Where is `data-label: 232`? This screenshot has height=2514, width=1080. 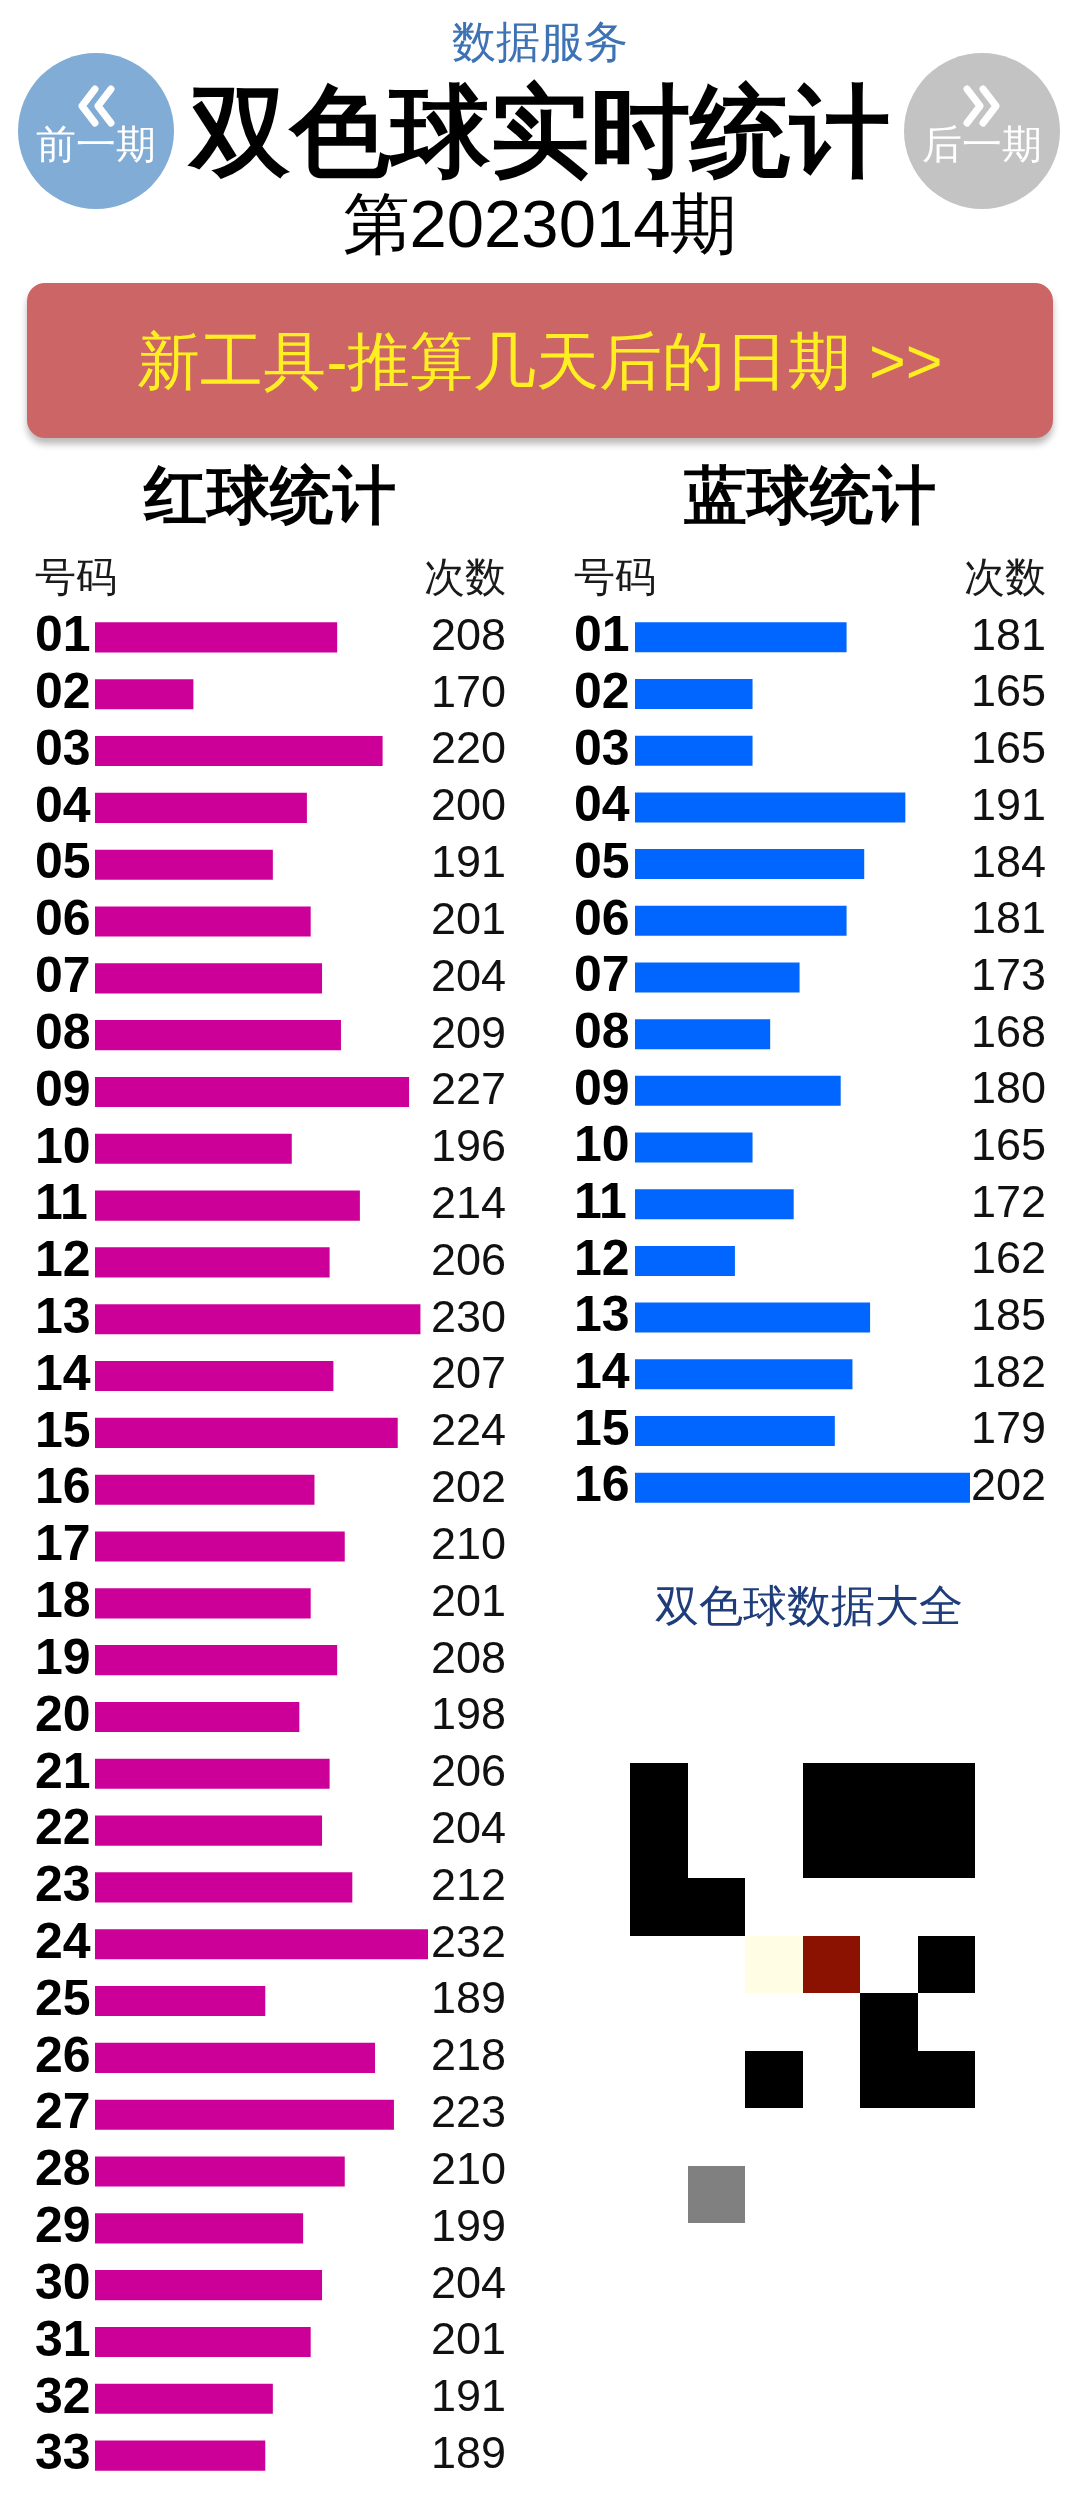
data-label: 232 is located at coordinates (468, 1941).